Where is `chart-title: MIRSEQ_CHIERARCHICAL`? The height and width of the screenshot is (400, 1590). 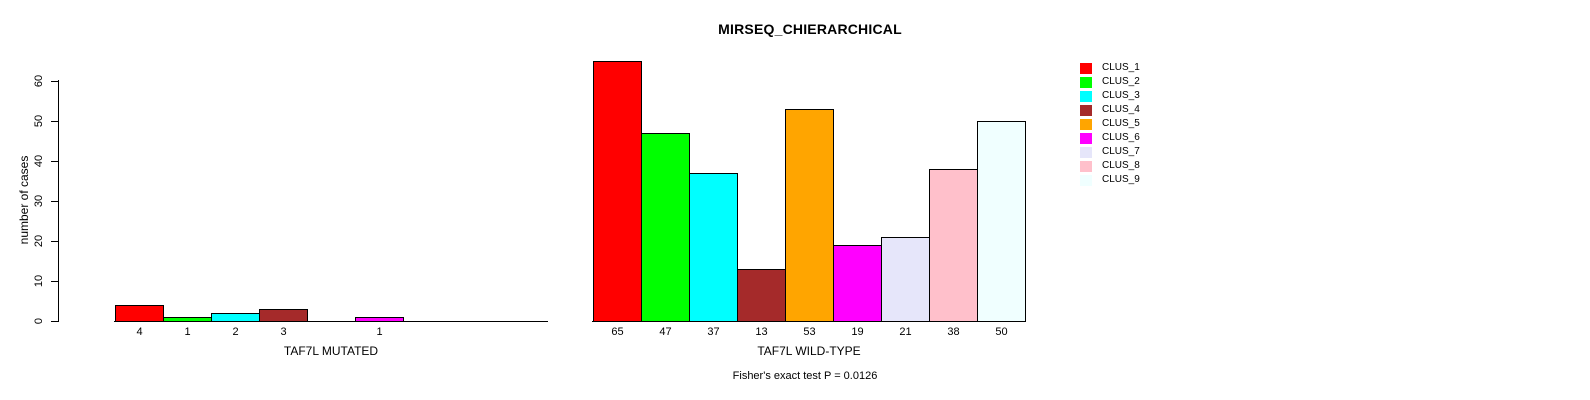 chart-title: MIRSEQ_CHIERARCHICAL is located at coordinates (810, 29).